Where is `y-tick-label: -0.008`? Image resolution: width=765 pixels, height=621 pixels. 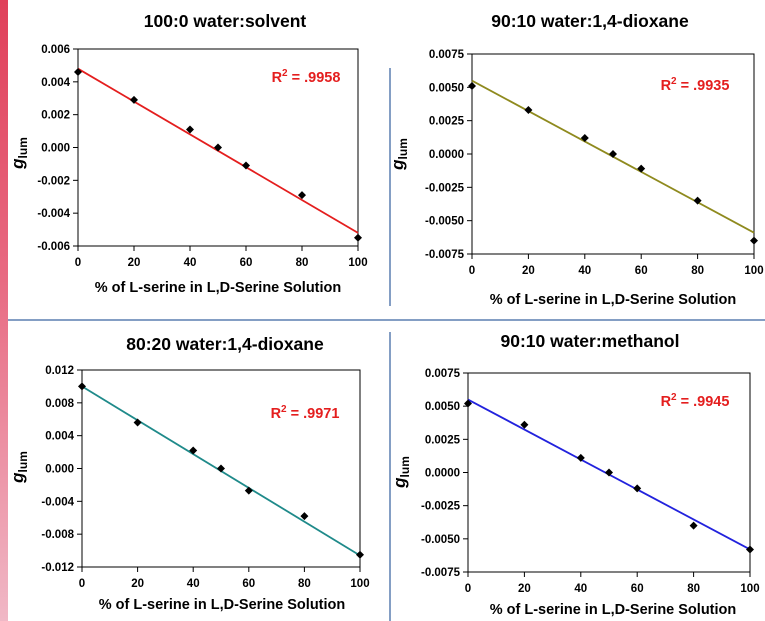 y-tick-label: -0.008 is located at coordinates (57, 535).